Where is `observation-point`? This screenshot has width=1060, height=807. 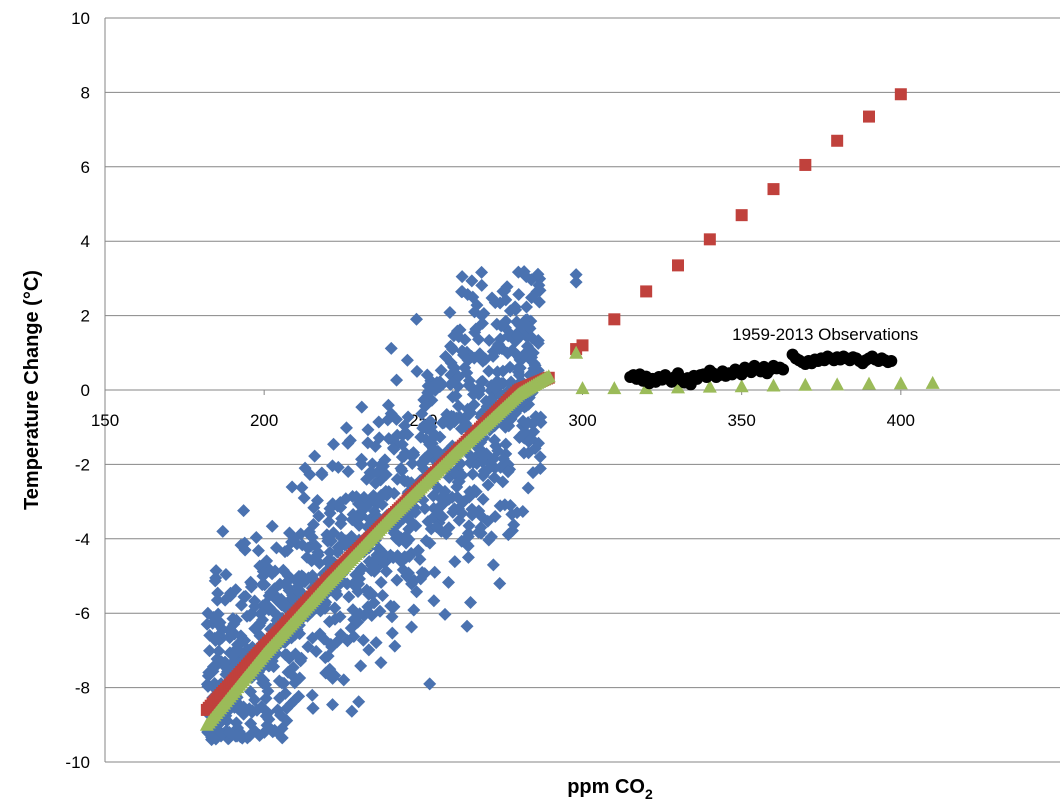
observation-point is located at coordinates (891, 360).